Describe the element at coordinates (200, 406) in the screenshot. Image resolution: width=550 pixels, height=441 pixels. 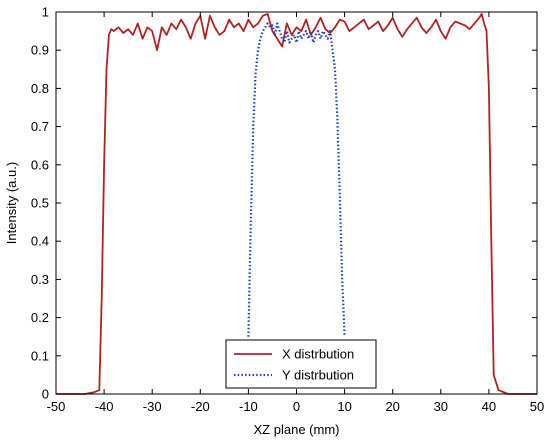
I see `x-tick-label: -20` at that location.